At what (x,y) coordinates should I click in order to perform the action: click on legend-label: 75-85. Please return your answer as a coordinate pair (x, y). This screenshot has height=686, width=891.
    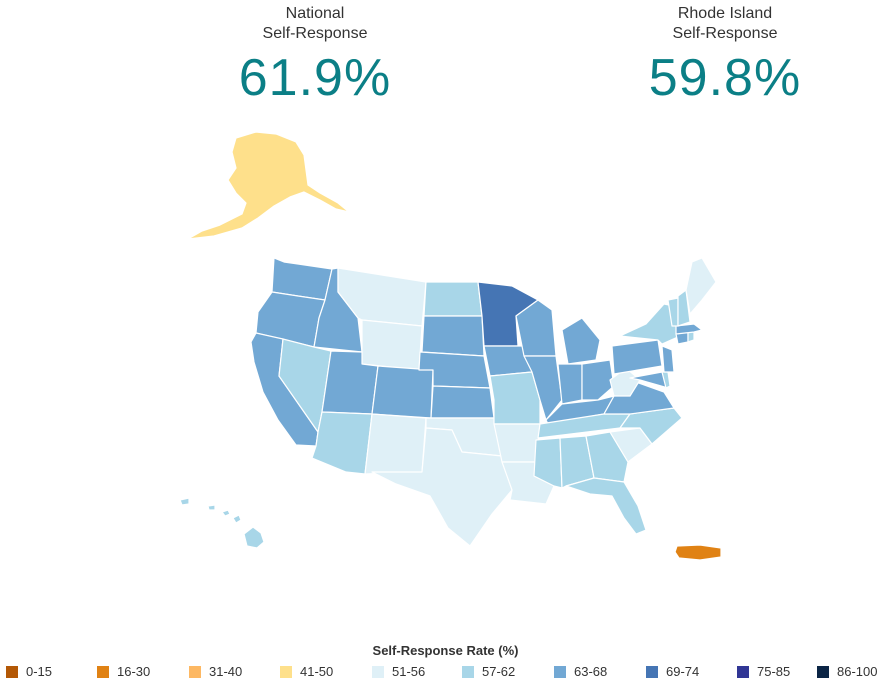
    Looking at the image, I should click on (774, 671).